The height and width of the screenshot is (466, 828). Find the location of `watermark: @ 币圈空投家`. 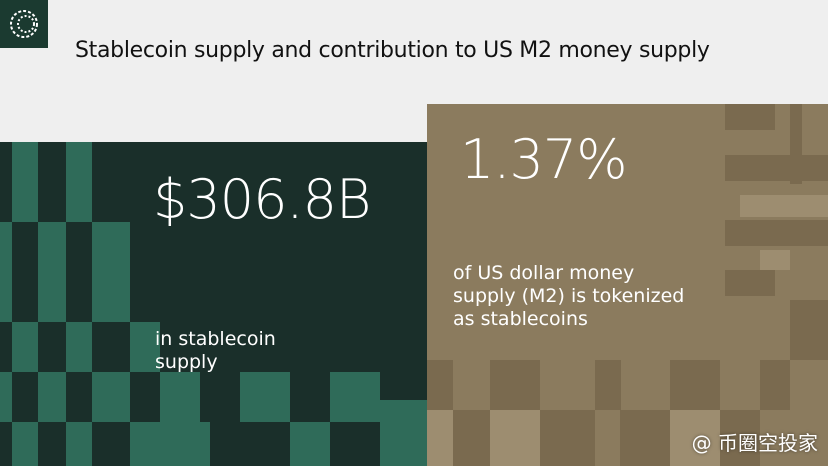

watermark: @ 币圈空投家 is located at coordinates (754, 443).